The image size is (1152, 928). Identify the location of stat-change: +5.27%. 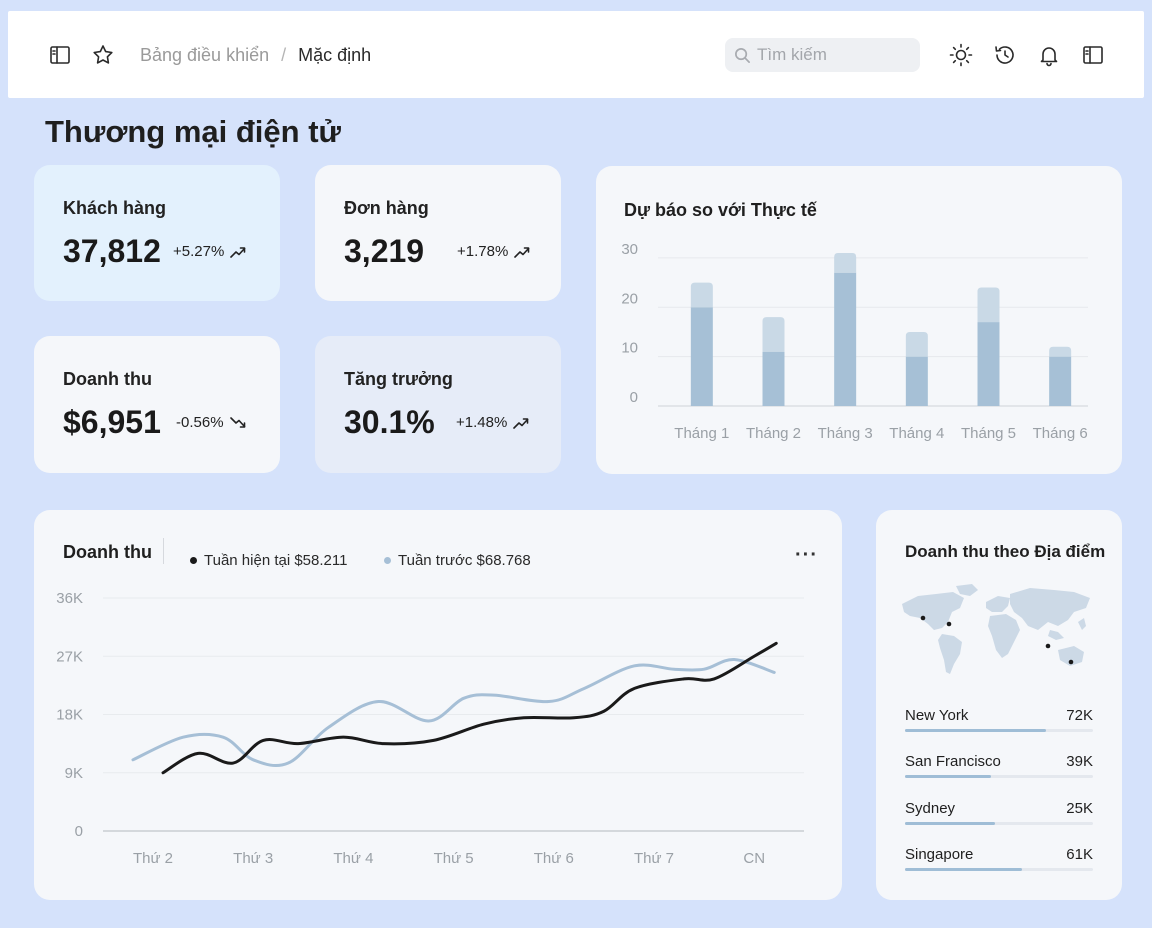
(209, 251).